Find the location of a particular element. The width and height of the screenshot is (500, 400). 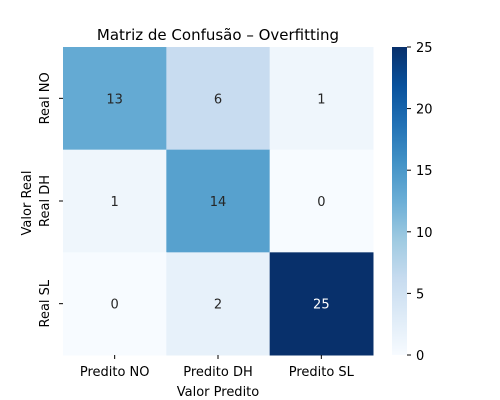

colorbar-tick-label-15: 15 is located at coordinates (424, 171).